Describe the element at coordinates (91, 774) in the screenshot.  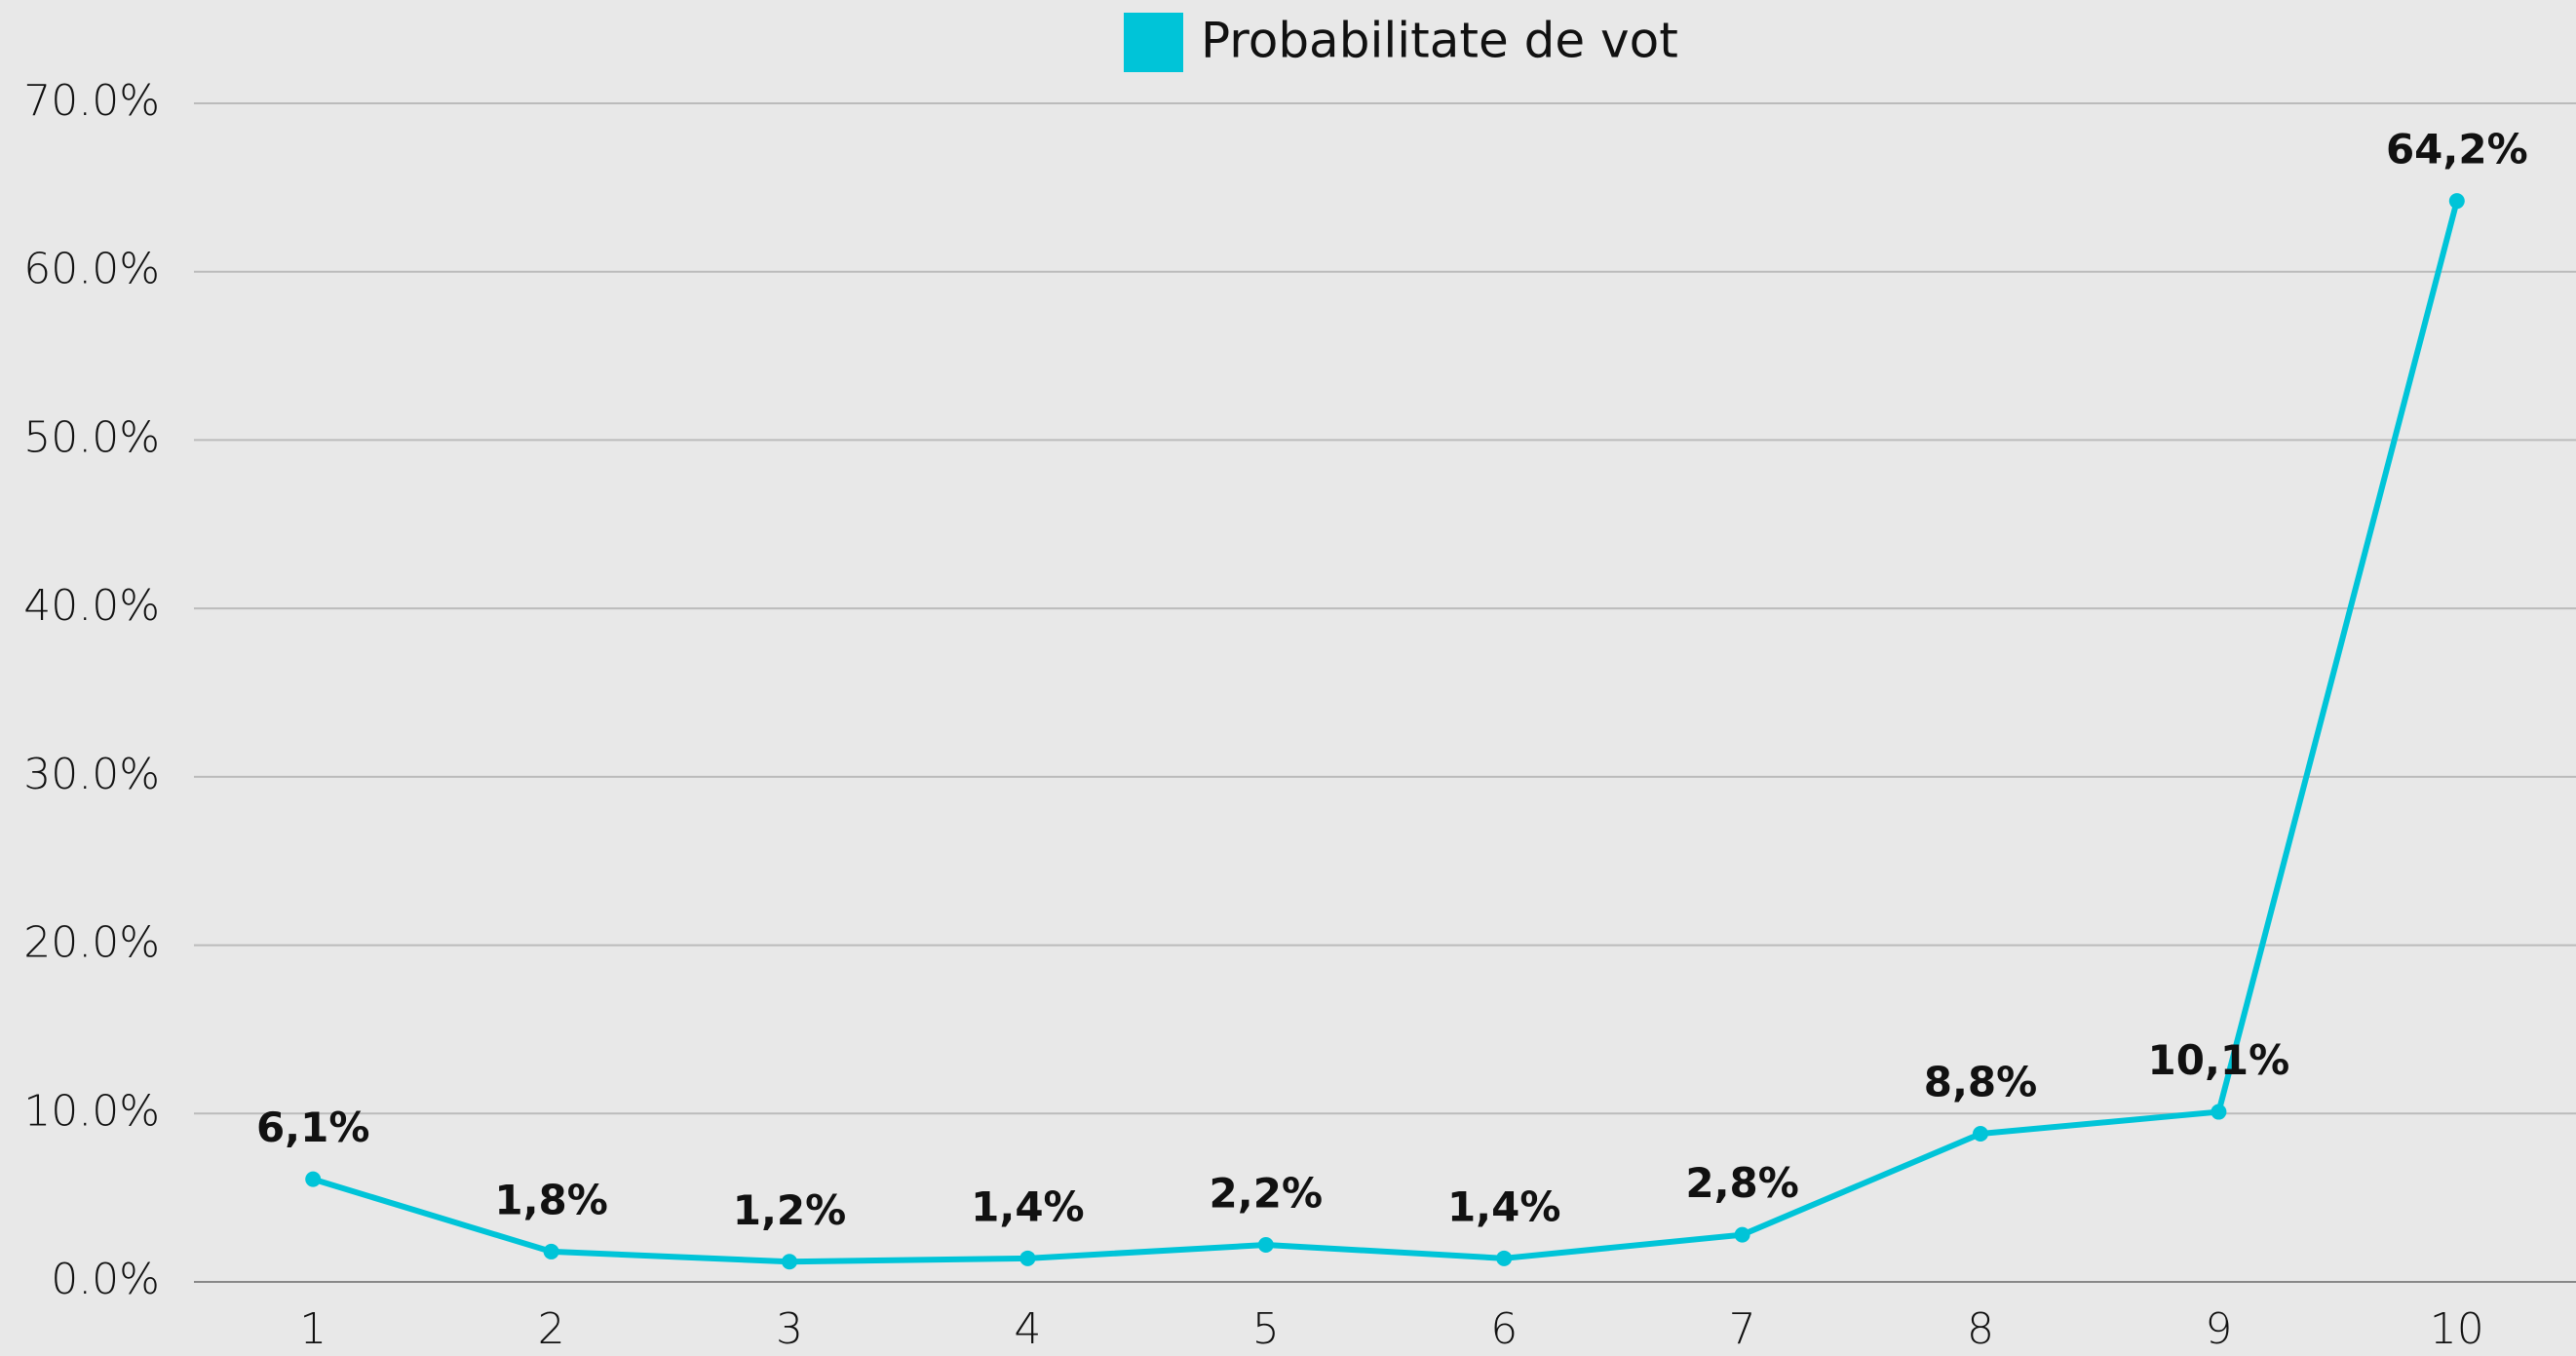
I see `y-tick-label: 30.0%` at that location.